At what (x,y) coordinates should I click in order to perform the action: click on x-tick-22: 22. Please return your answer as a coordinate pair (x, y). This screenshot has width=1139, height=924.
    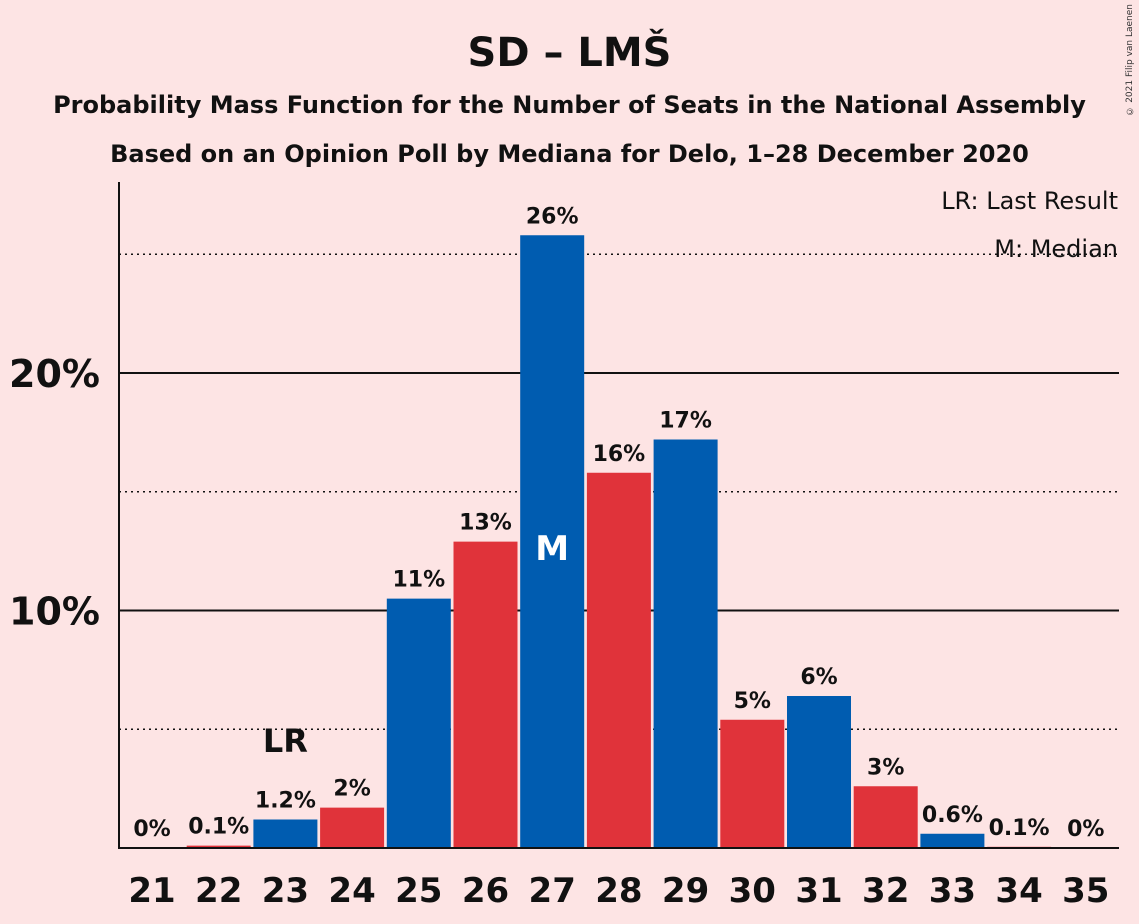
    Looking at the image, I should click on (218, 891).